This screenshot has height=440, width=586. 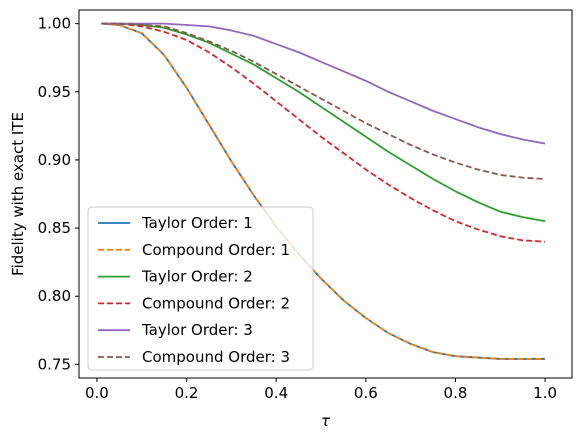 I want to click on x-axis-label: τ, so click(x=326, y=421).